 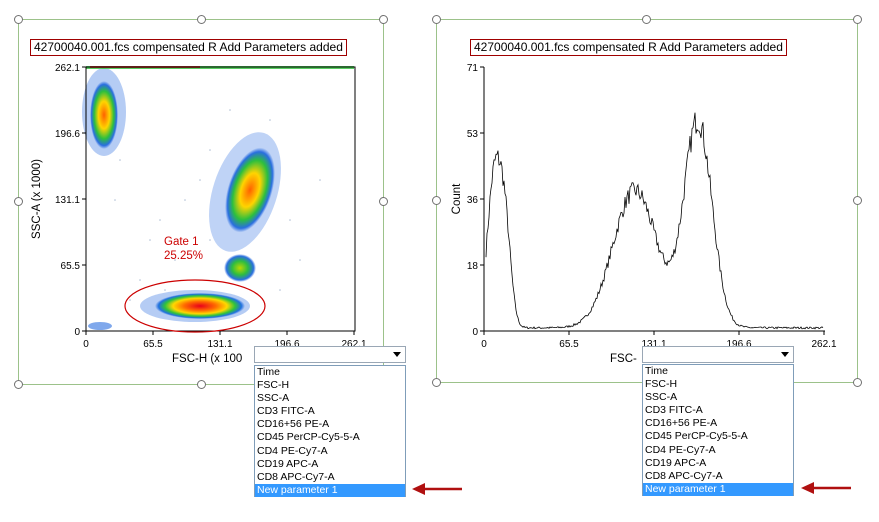 I want to click on scatter-sparse-dots, so click(x=217, y=205).